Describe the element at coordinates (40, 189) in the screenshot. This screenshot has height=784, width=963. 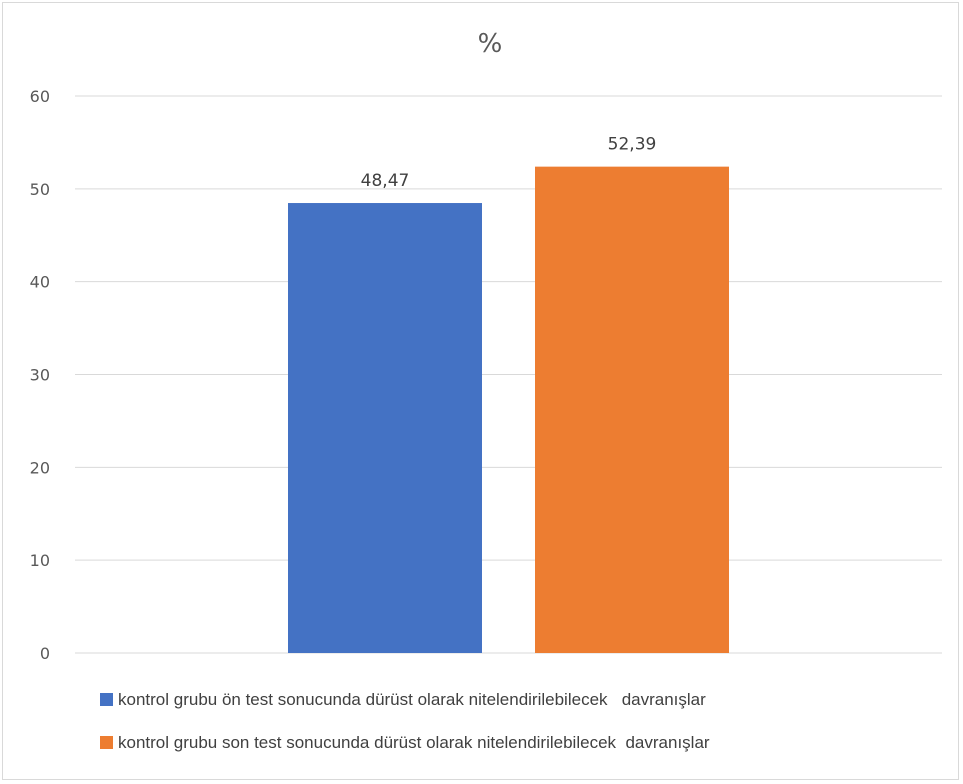
I see `y-tick-label: 50` at that location.